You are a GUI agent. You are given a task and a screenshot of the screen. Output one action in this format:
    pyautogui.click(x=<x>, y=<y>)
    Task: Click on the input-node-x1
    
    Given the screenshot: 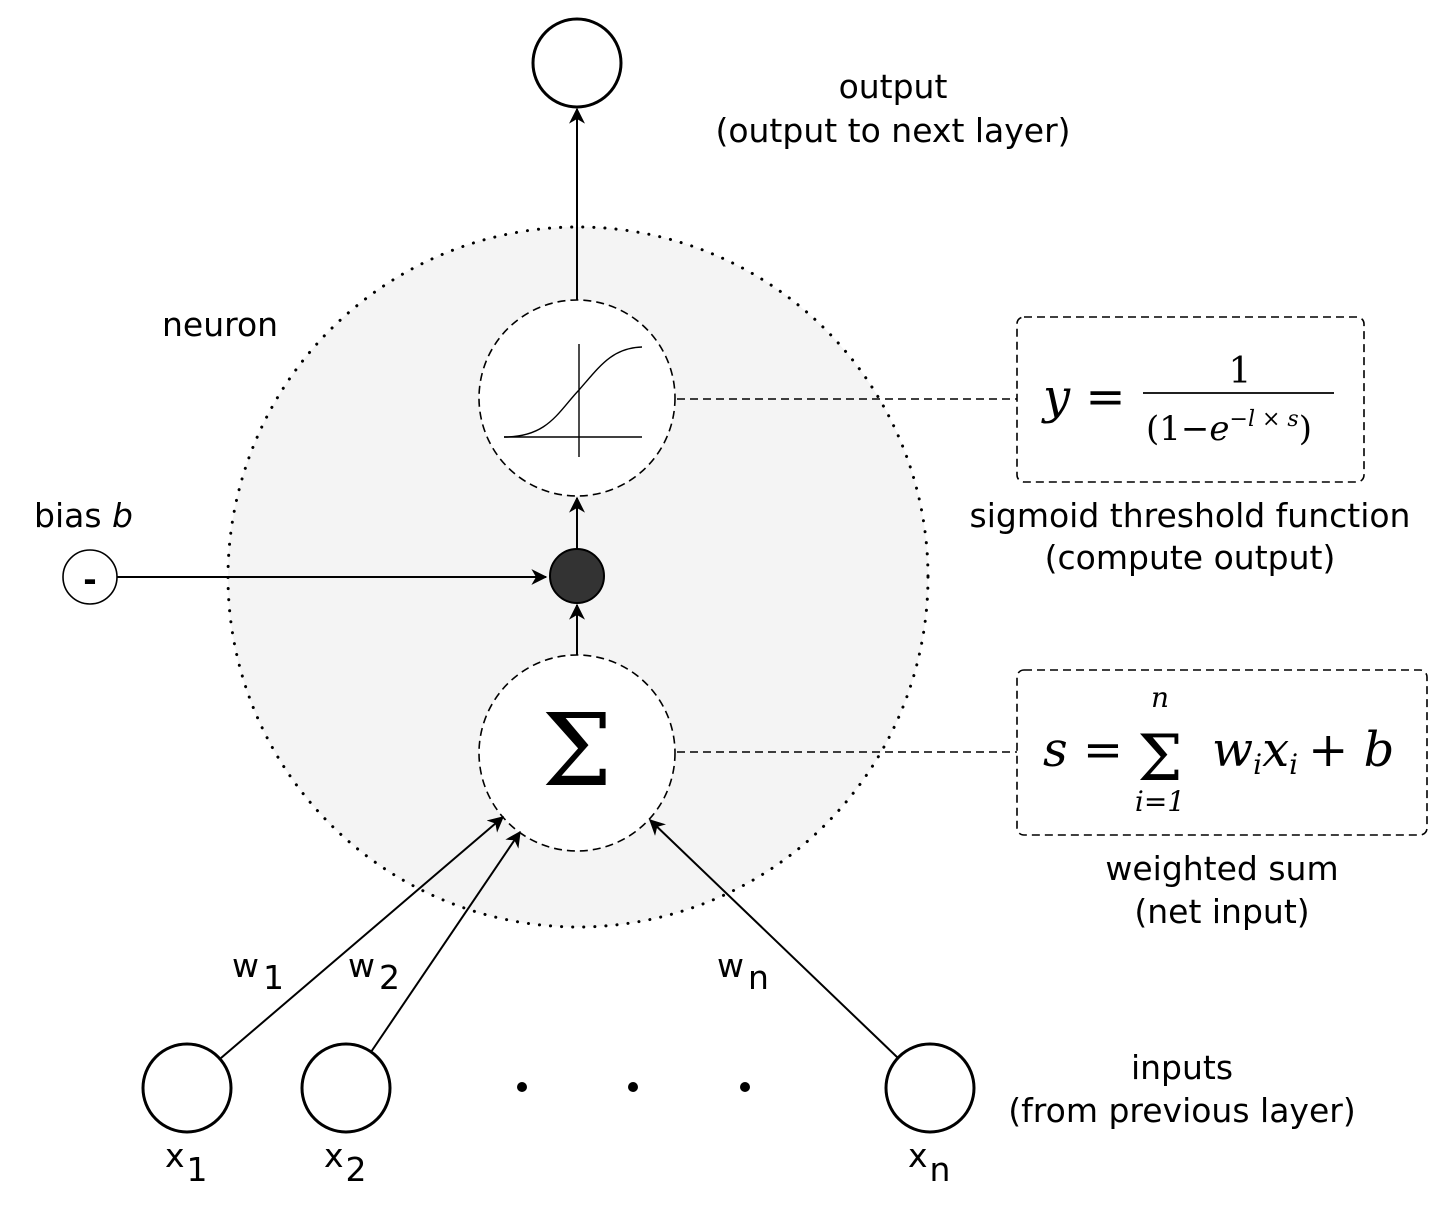 What is the action you would take?
    pyautogui.click(x=187, y=1088)
    